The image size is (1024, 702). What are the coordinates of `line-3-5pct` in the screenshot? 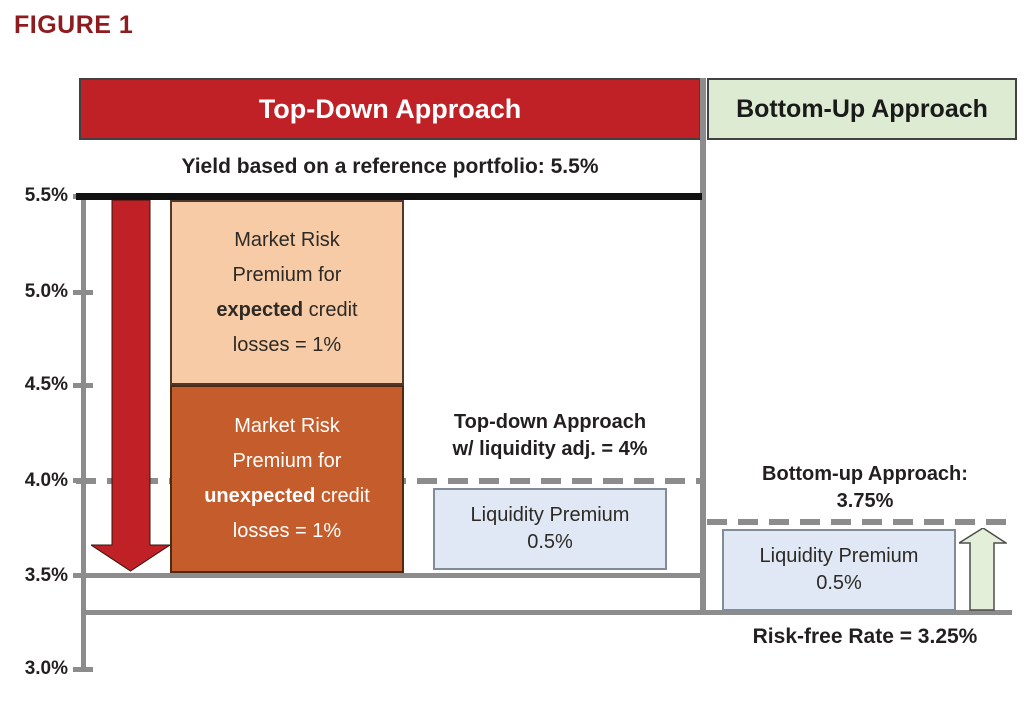 It's located at (393, 575).